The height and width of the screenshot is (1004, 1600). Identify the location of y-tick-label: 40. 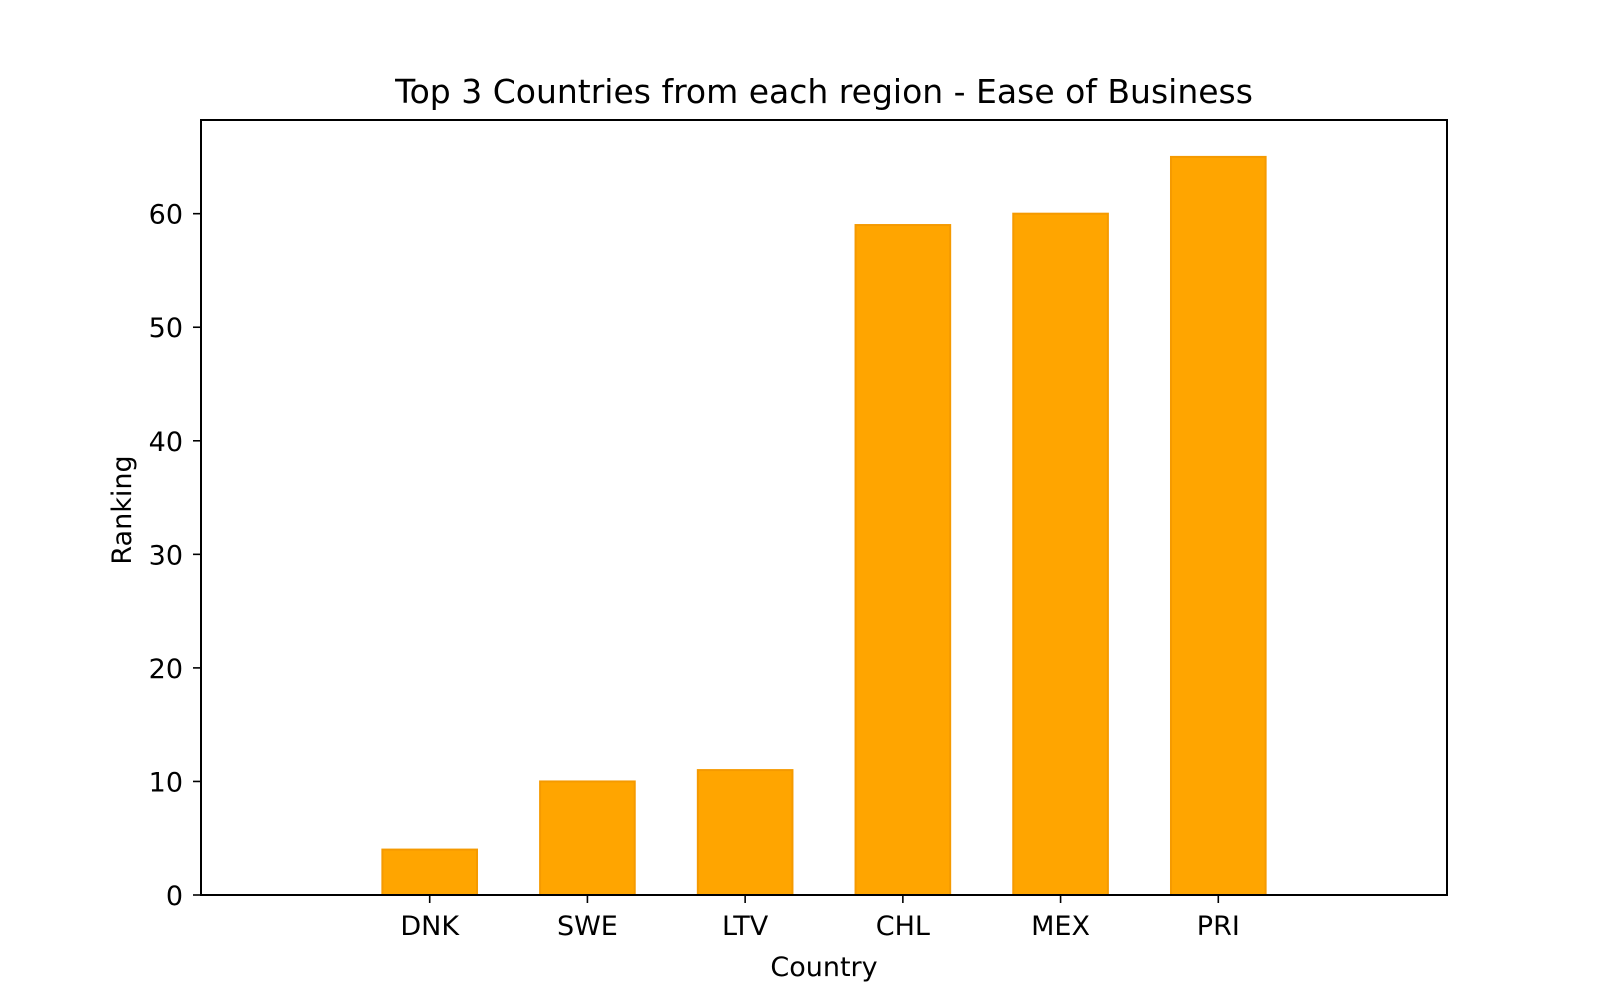
(166, 442).